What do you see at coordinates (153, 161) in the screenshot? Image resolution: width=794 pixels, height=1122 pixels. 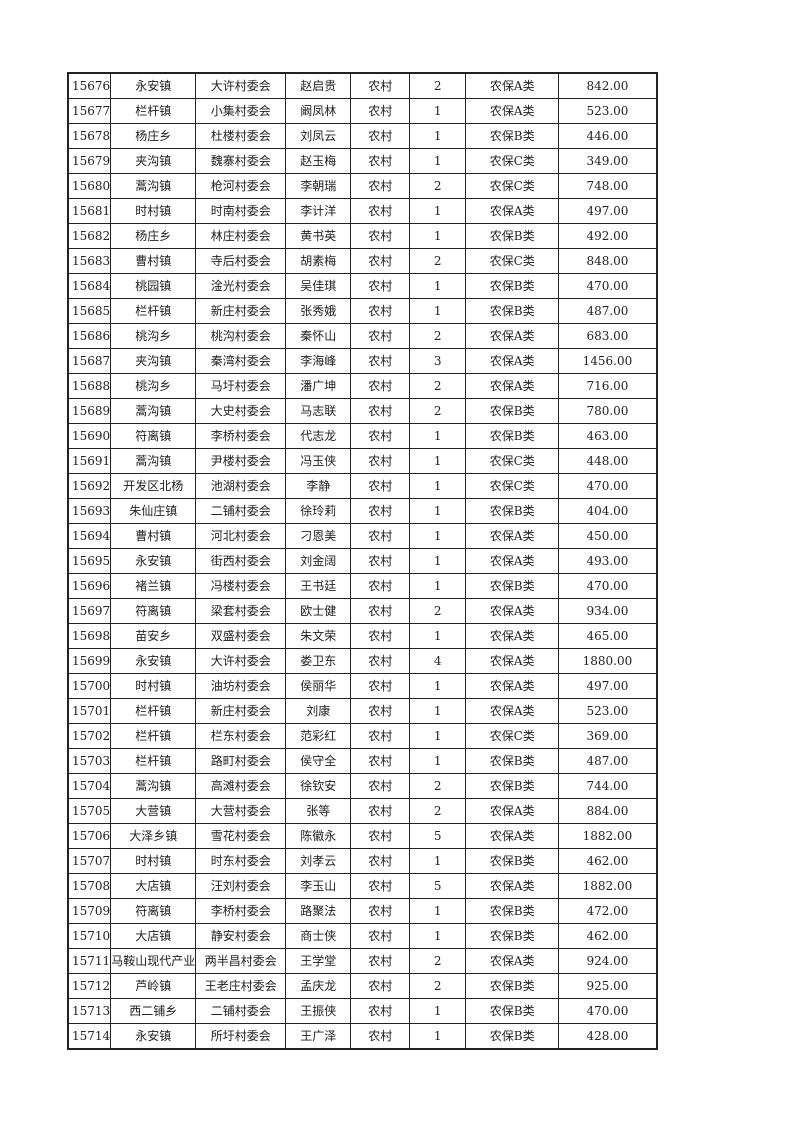 I see `cell-township: 夹沟镇` at bounding box center [153, 161].